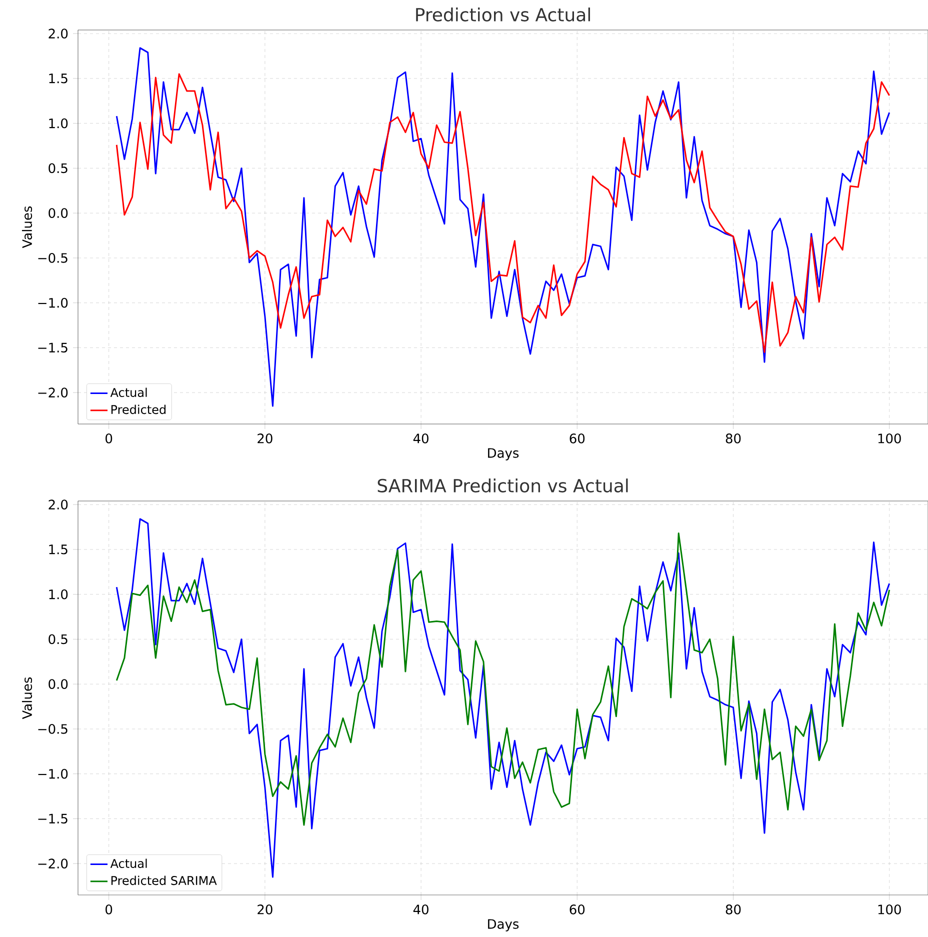  I want to click on chart-title: SARIMA Prediction vs Actual, so click(503, 485).